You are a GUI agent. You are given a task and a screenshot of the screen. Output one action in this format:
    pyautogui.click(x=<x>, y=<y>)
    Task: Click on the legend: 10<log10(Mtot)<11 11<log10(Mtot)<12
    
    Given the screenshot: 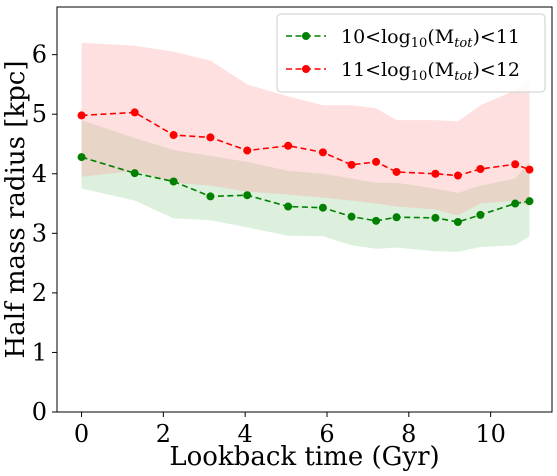 What is the action you would take?
    pyautogui.click(x=411, y=53)
    